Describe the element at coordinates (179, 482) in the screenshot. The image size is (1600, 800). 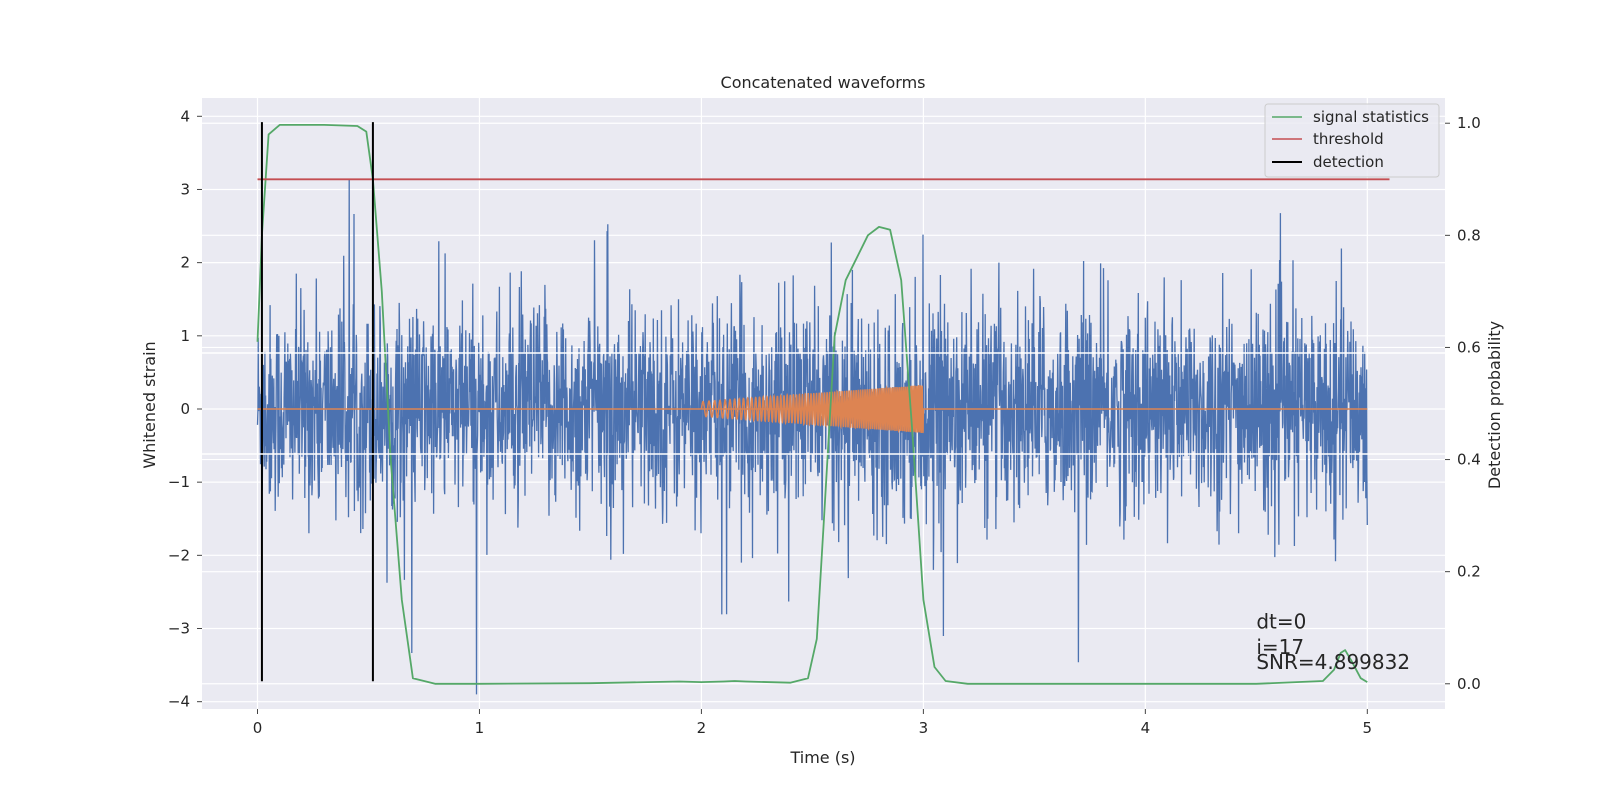
I see `y-tick-label: −1` at that location.